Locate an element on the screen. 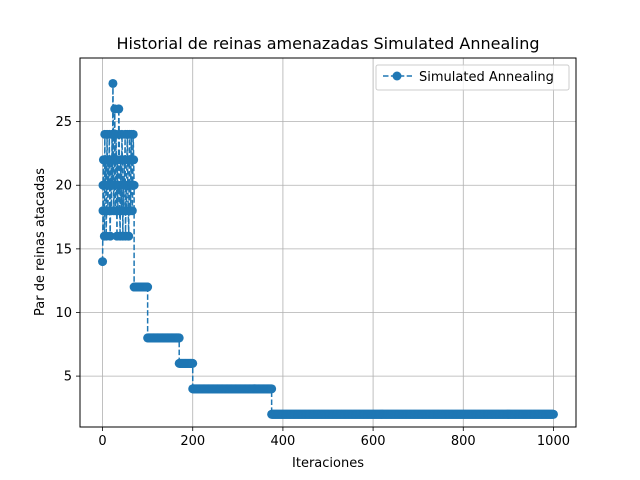 This screenshot has width=640, height=480. legend: Simulated Annealing is located at coordinates (472, 77).